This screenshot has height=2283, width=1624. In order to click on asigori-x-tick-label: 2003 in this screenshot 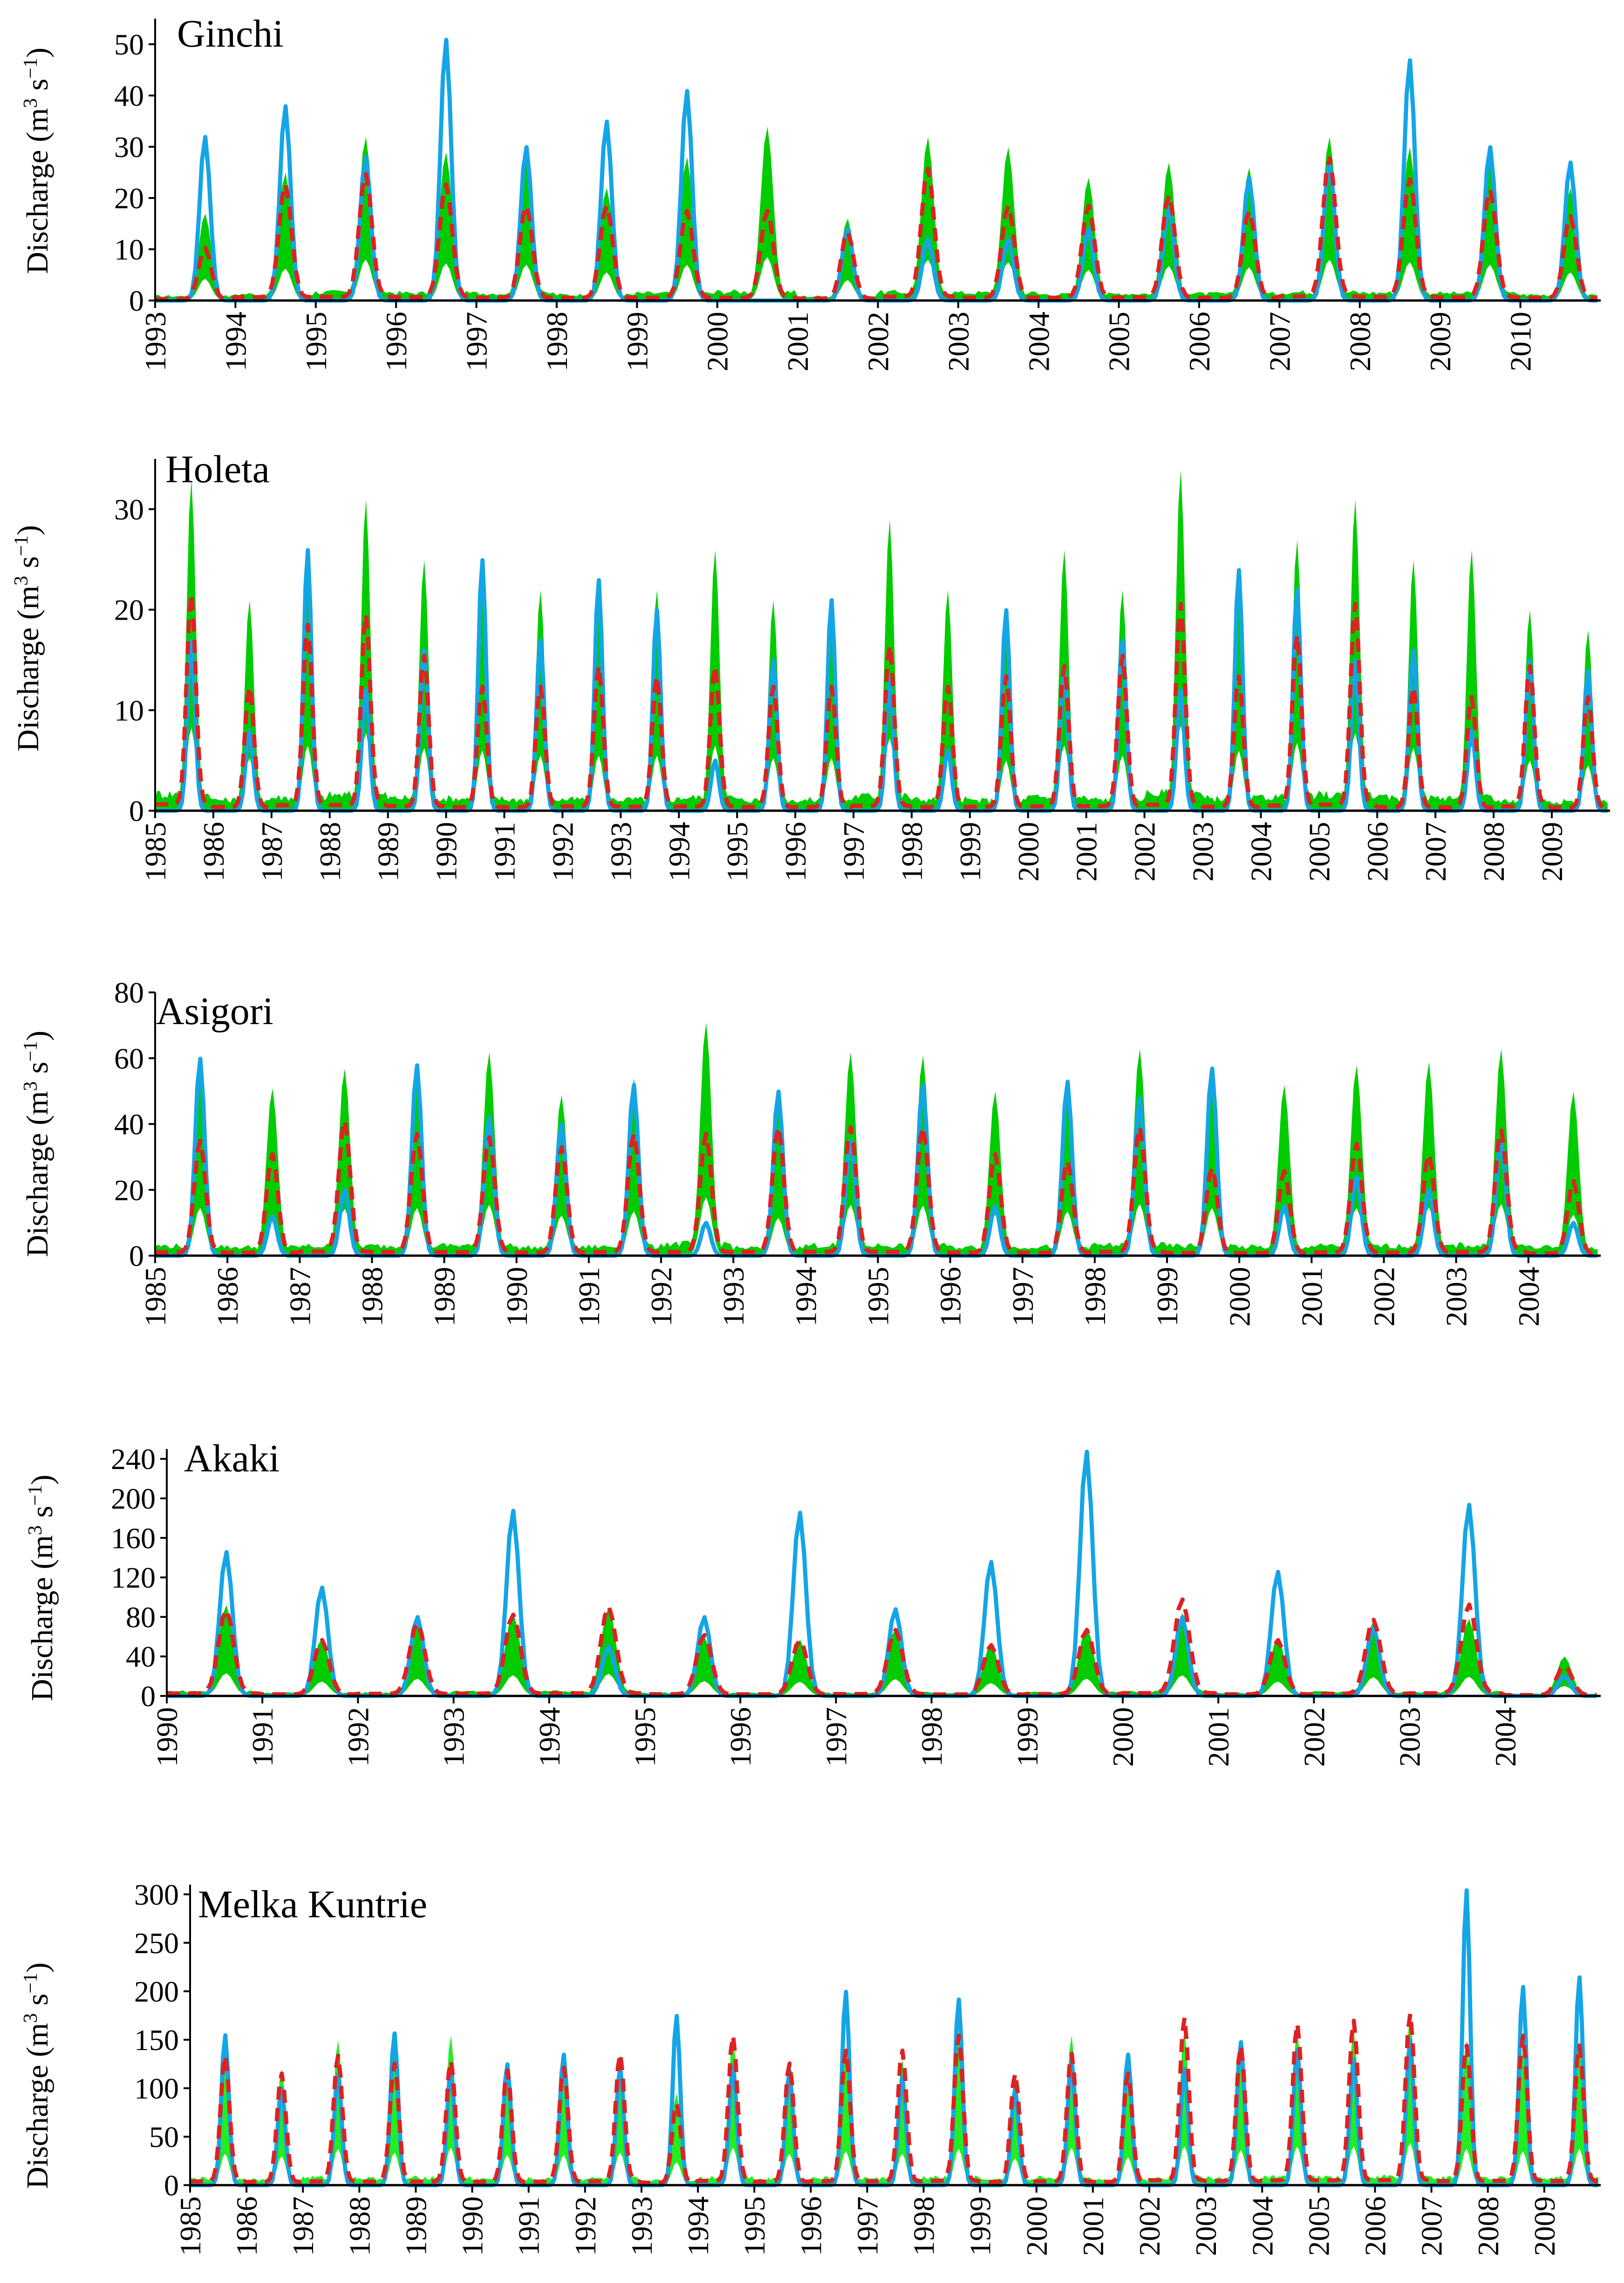, I will do `click(1457, 1297)`.